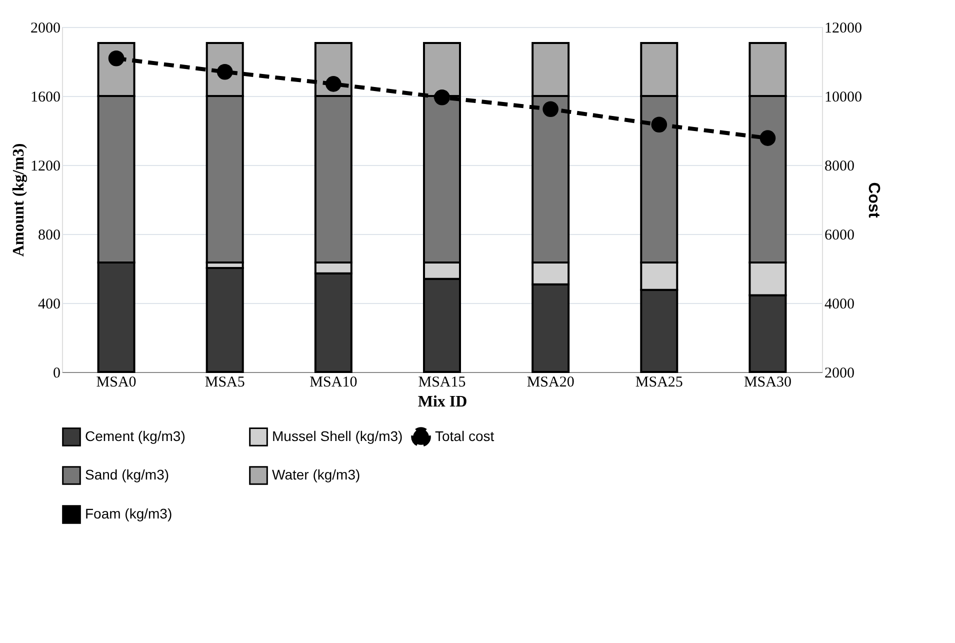 Image resolution: width=955 pixels, height=643 pixels. Describe the element at coordinates (135, 436) in the screenshot. I see `legend-label: Cement (kg/m3)` at that location.